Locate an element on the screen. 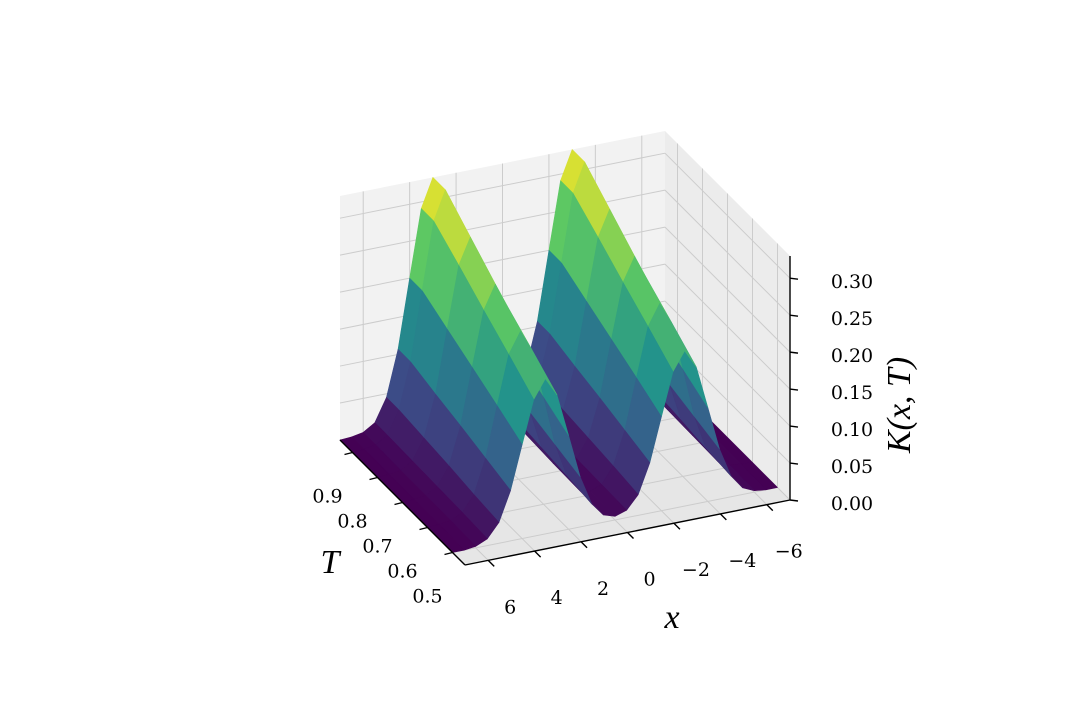 This screenshot has width=1080, height=720. z-tick-label: 0.15 is located at coordinates (852, 393).